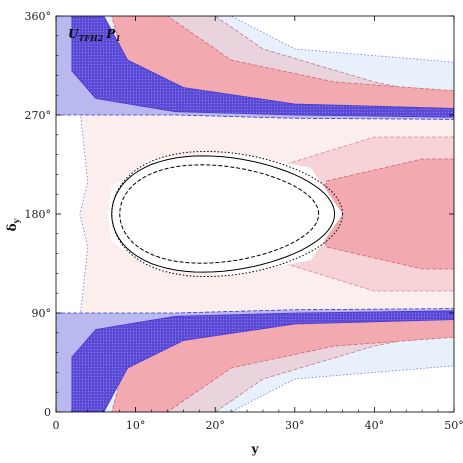 This screenshot has height=463, width=463. I want to click on x-tick-label: 50°, so click(453, 425).